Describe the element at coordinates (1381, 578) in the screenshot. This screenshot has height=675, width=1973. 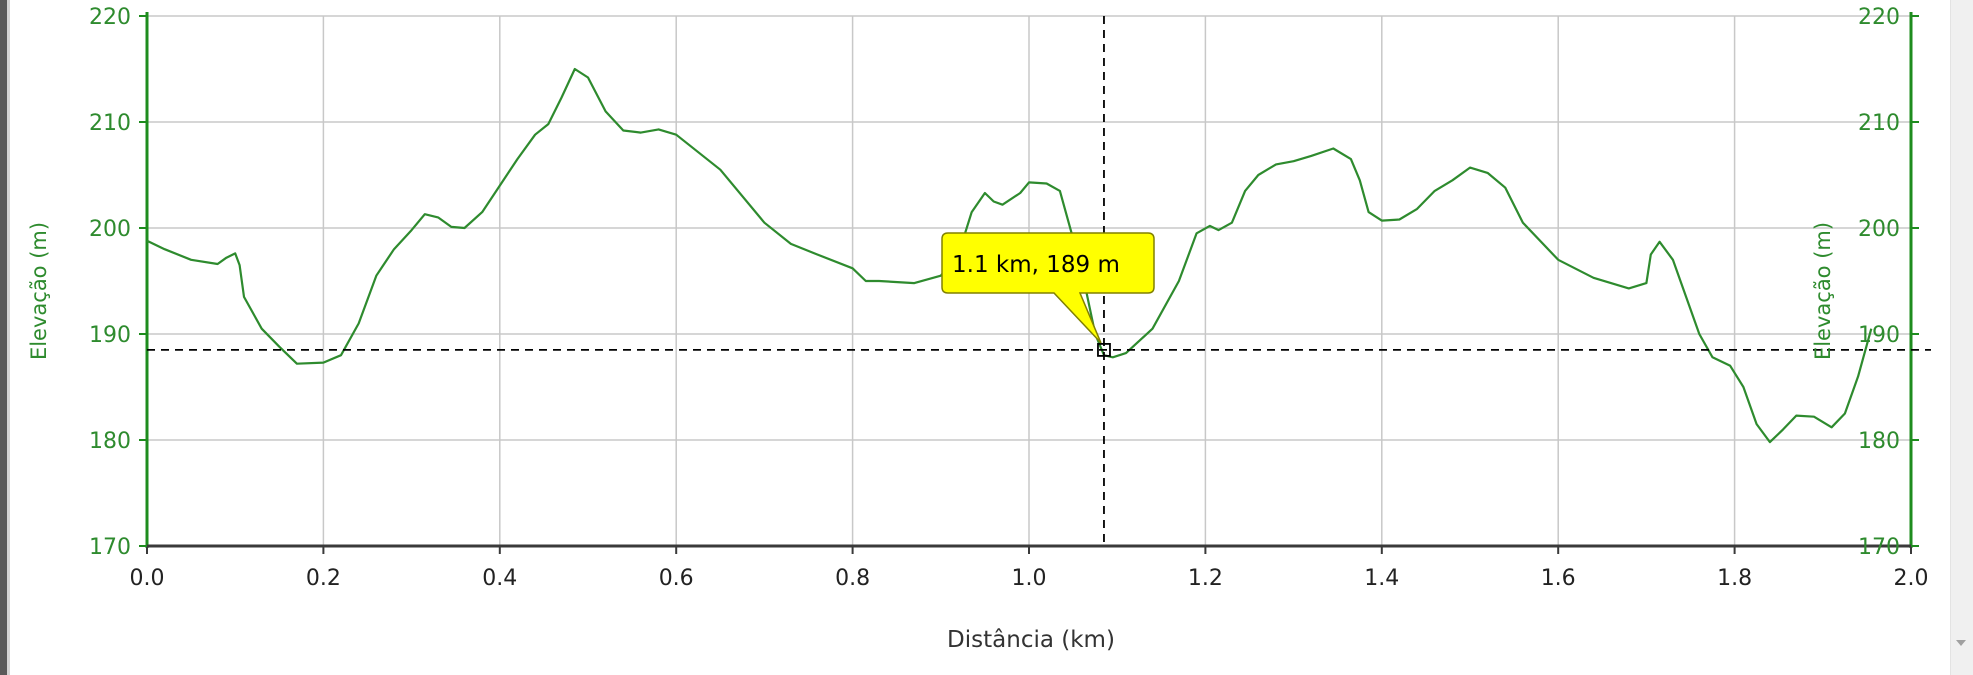
I see `x-tick-label: 1.4` at that location.